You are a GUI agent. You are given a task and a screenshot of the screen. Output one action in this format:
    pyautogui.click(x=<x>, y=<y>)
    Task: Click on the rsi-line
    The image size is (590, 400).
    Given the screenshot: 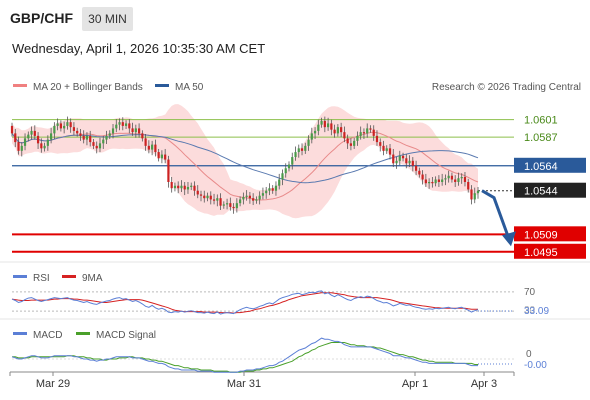 What is the action you would take?
    pyautogui.click(x=245, y=302)
    